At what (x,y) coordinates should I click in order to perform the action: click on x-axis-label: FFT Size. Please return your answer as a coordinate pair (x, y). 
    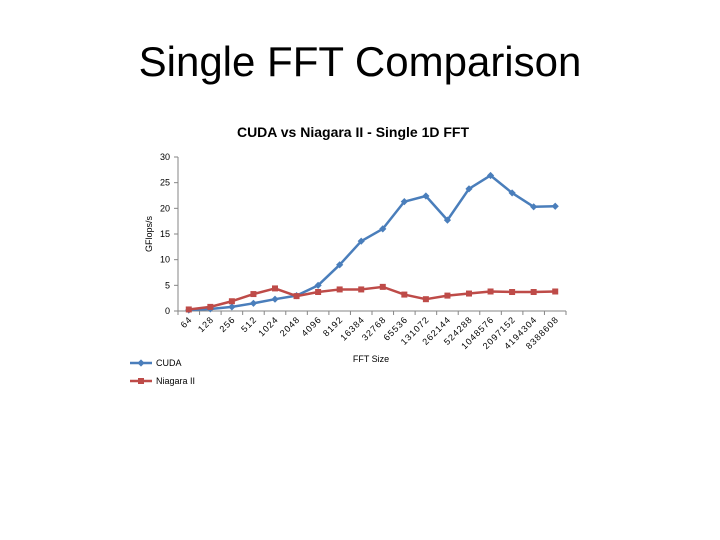
    Looking at the image, I should click on (371, 359).